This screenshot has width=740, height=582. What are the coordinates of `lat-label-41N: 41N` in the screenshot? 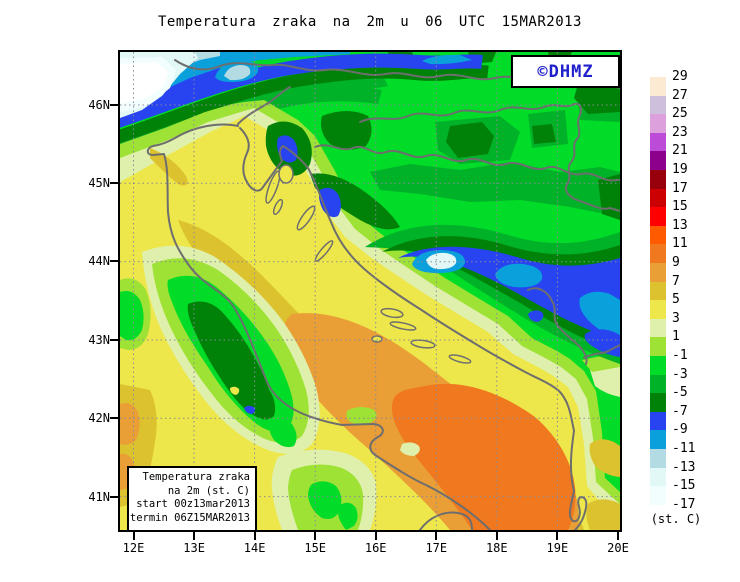 It's located at (99, 497).